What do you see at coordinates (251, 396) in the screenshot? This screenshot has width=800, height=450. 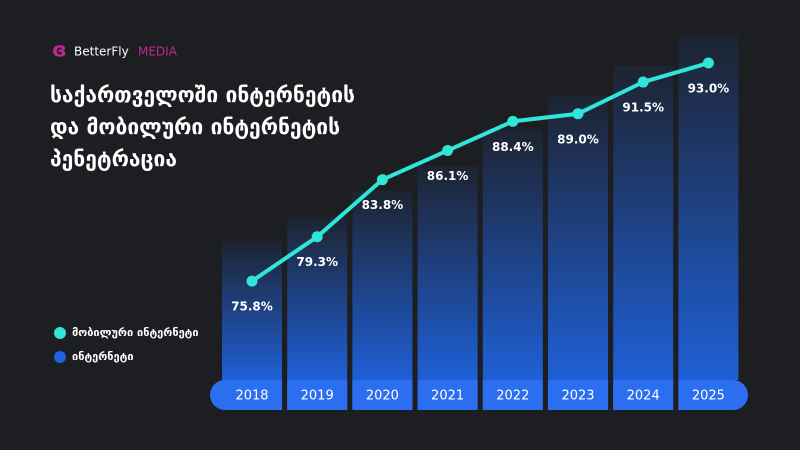 I see `x-tick-label: 2018` at bounding box center [251, 396].